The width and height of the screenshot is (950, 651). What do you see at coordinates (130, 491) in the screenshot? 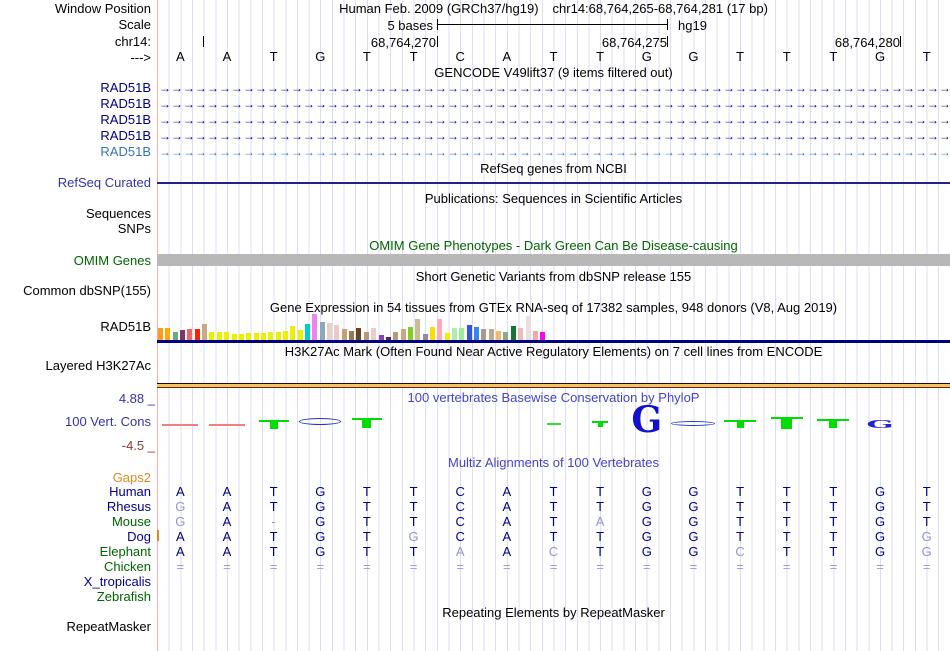
I see `species-label: Human` at bounding box center [130, 491].